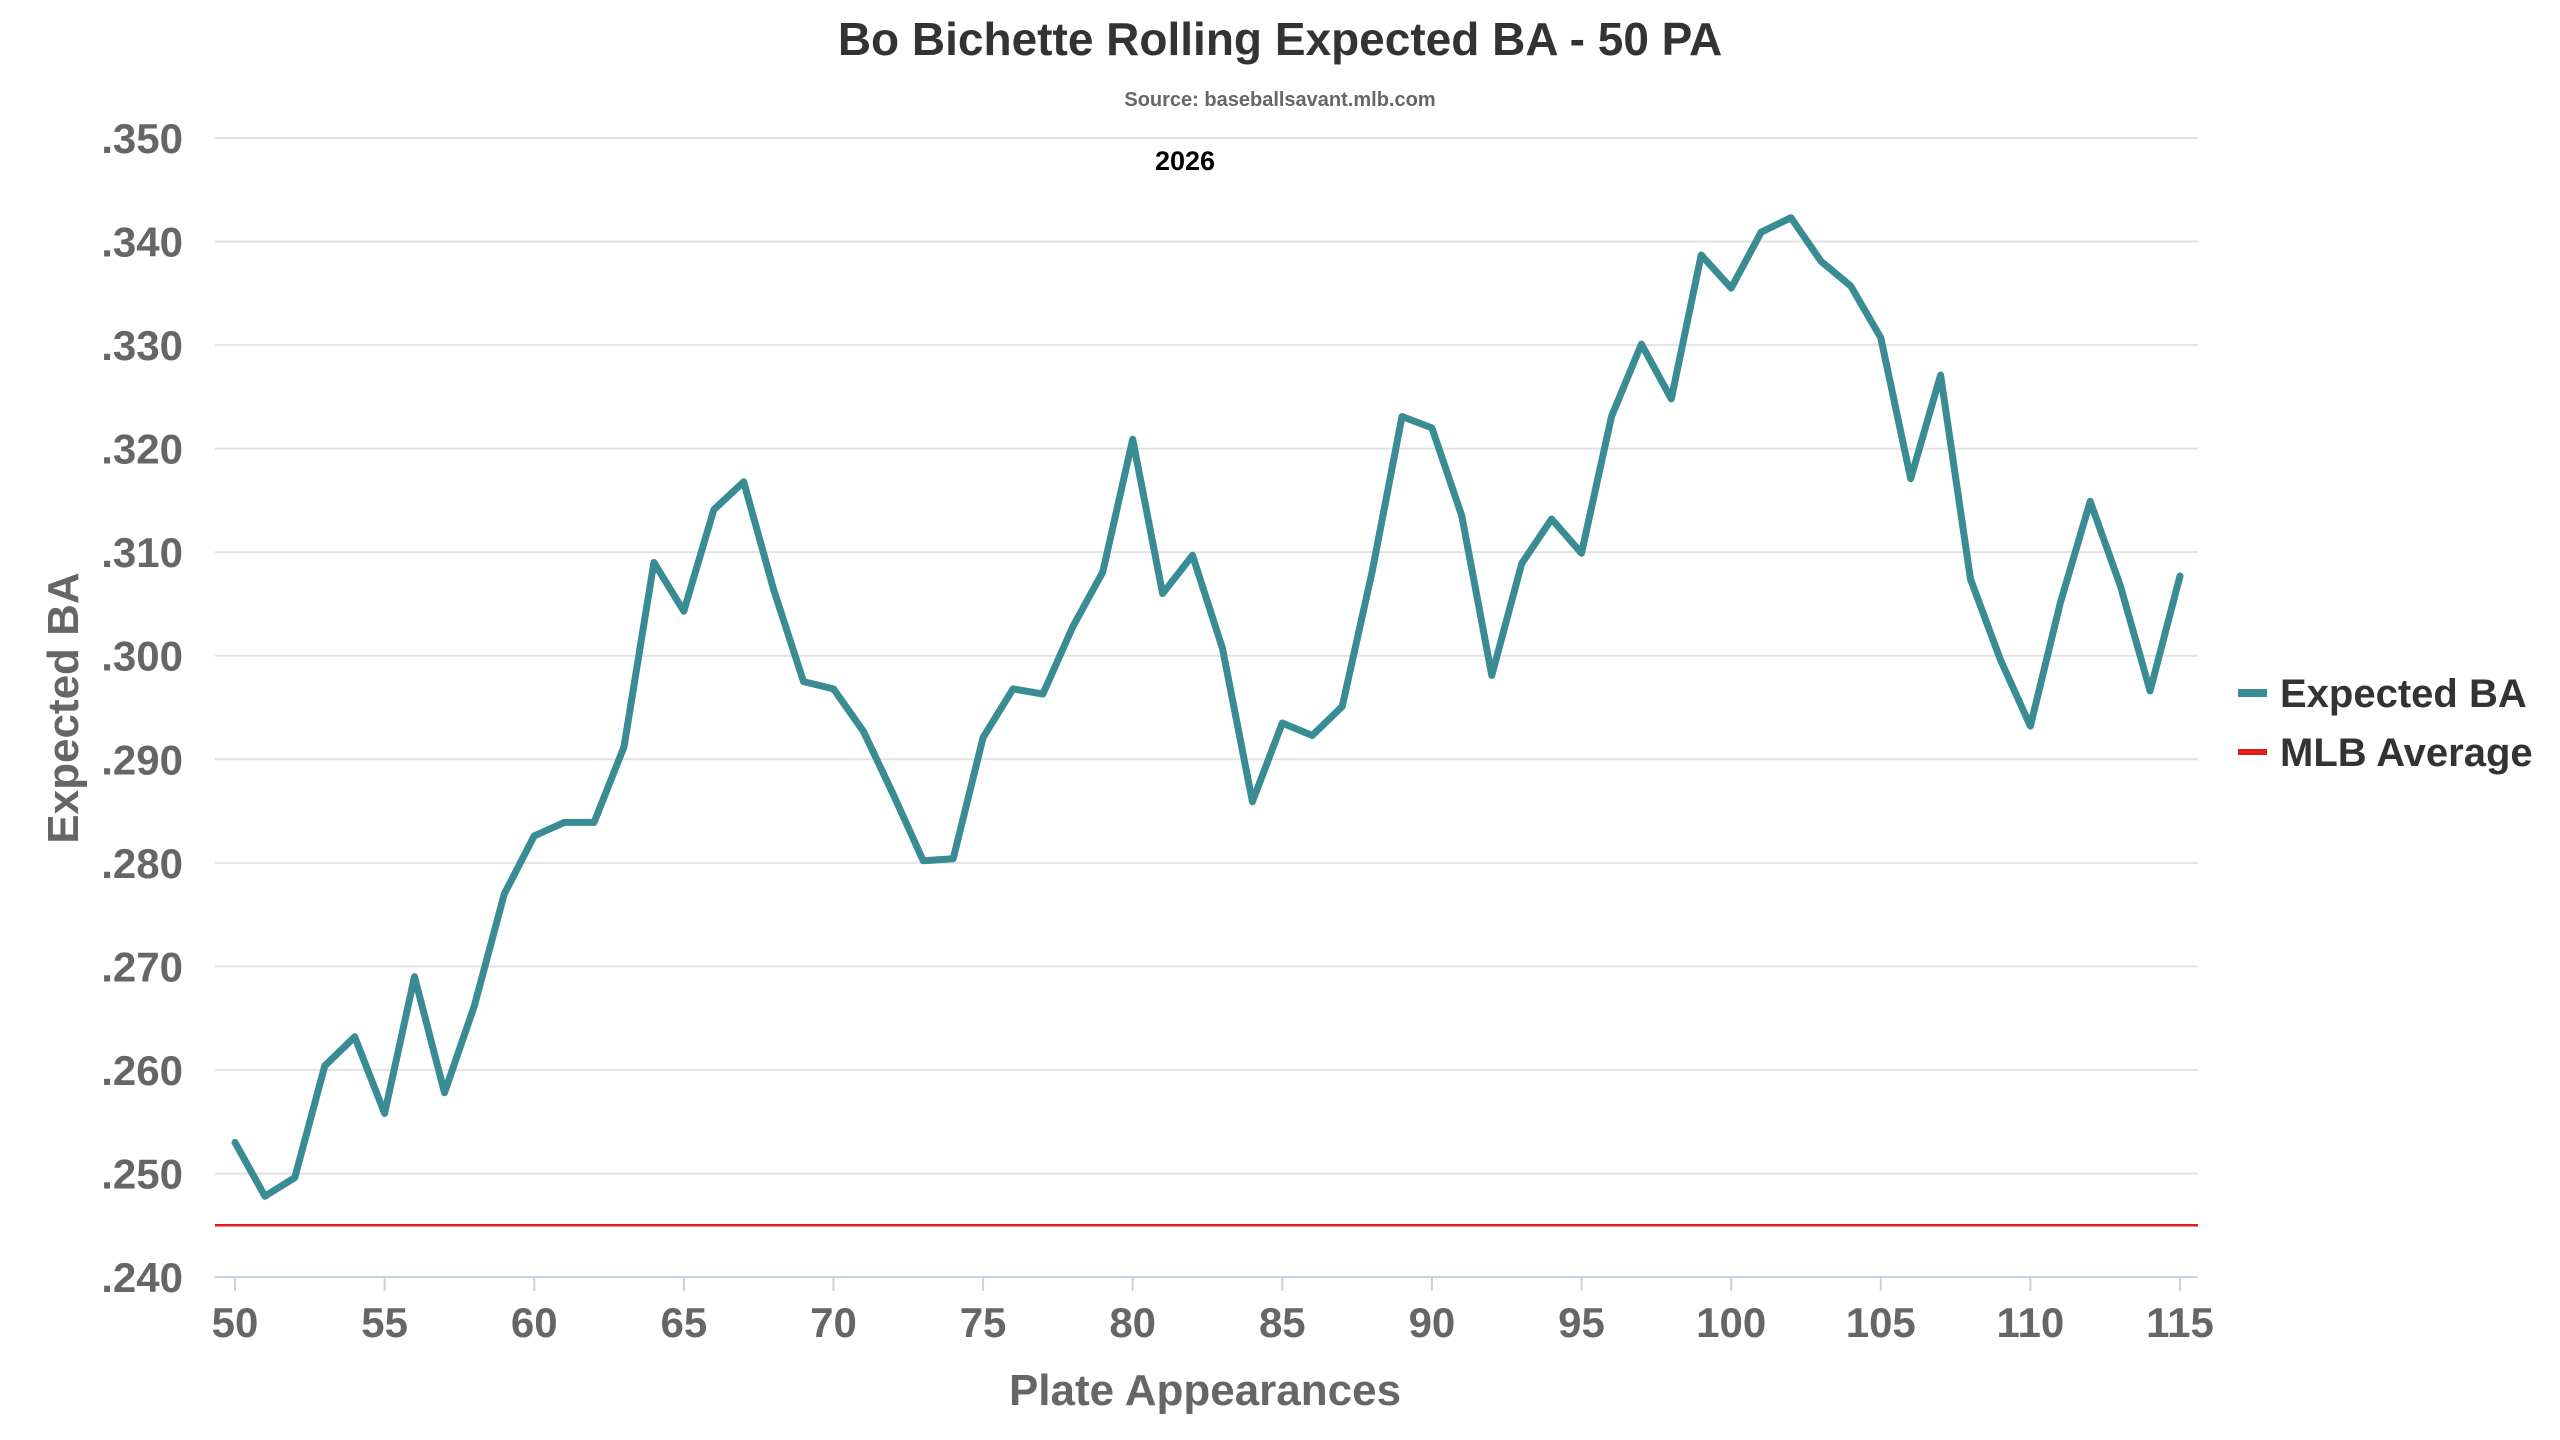 The image size is (2560, 1440). Describe the element at coordinates (142, 242) in the screenshot. I see `y-tick-label: .340` at that location.